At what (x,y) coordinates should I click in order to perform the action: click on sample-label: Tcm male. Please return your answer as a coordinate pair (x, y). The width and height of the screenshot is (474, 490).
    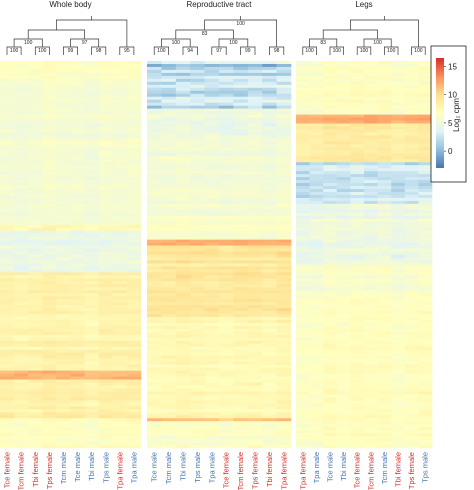
    Looking at the image, I should click on (168, 468).